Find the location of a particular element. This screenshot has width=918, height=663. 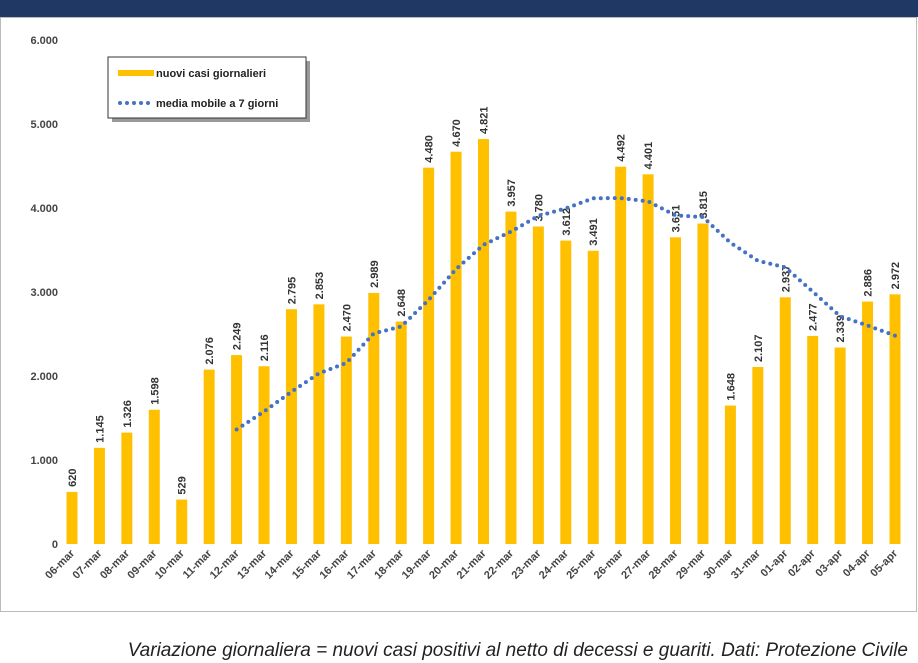

value-label: 3.651 is located at coordinates (677, 219).